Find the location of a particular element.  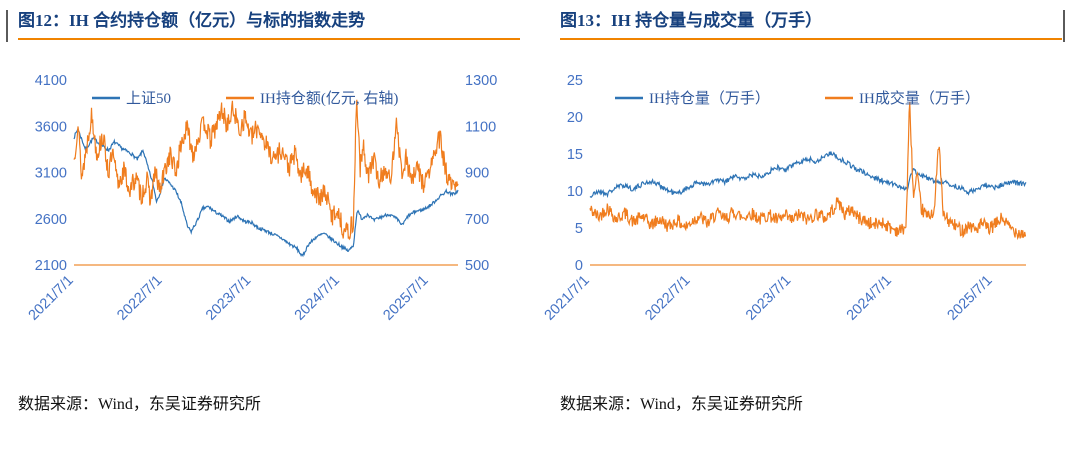

chart-13-header: 图13：IH 持仓量与成交量（万手） is located at coordinates (811, 24).